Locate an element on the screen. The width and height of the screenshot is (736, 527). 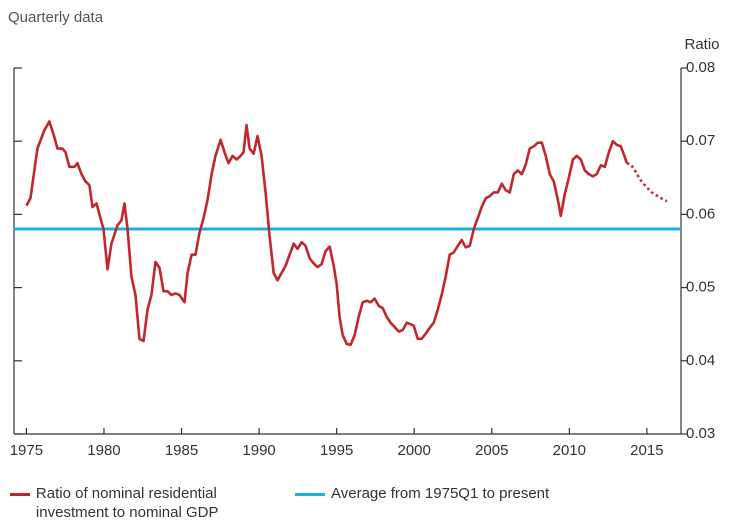
legend-item: Average from 1975Q1 to present is located at coordinates (495, 493).